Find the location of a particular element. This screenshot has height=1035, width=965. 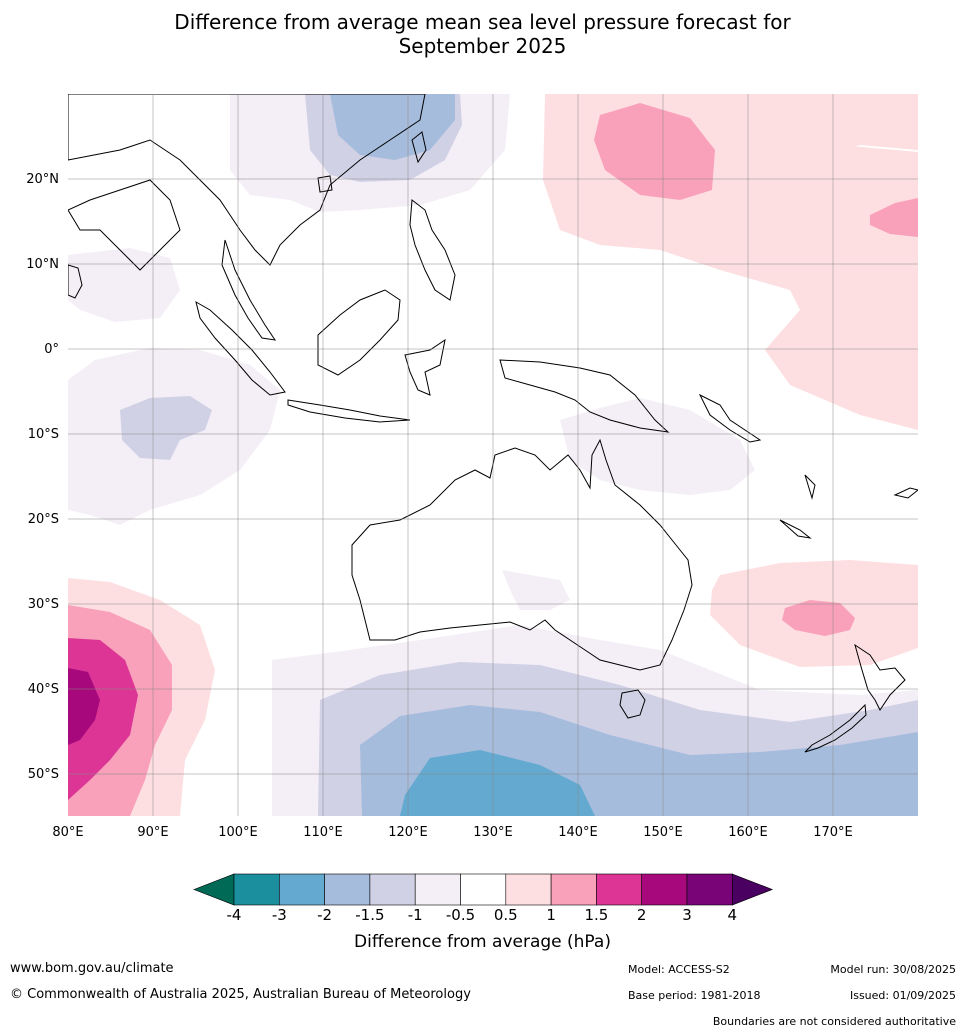

lon-label: 150°E is located at coordinates (663, 832).